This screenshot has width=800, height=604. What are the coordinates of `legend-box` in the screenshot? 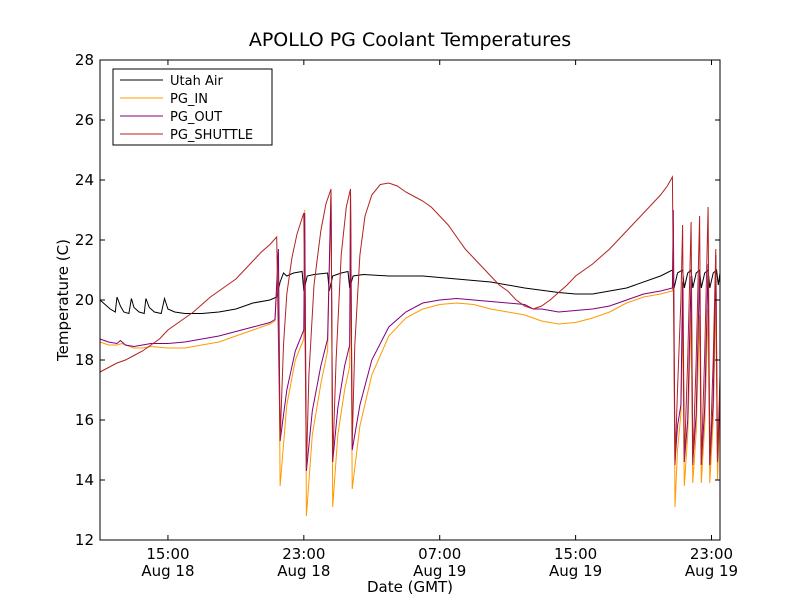 It's located at (192, 107).